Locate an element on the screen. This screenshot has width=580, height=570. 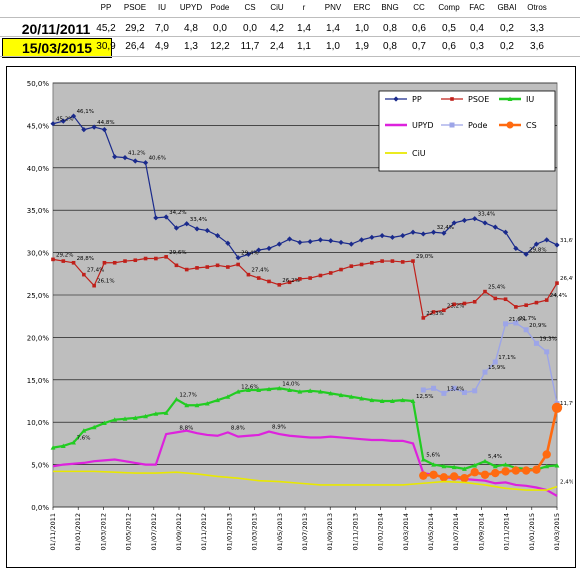
data-label: 8,9% is located at coordinates (279, 428).